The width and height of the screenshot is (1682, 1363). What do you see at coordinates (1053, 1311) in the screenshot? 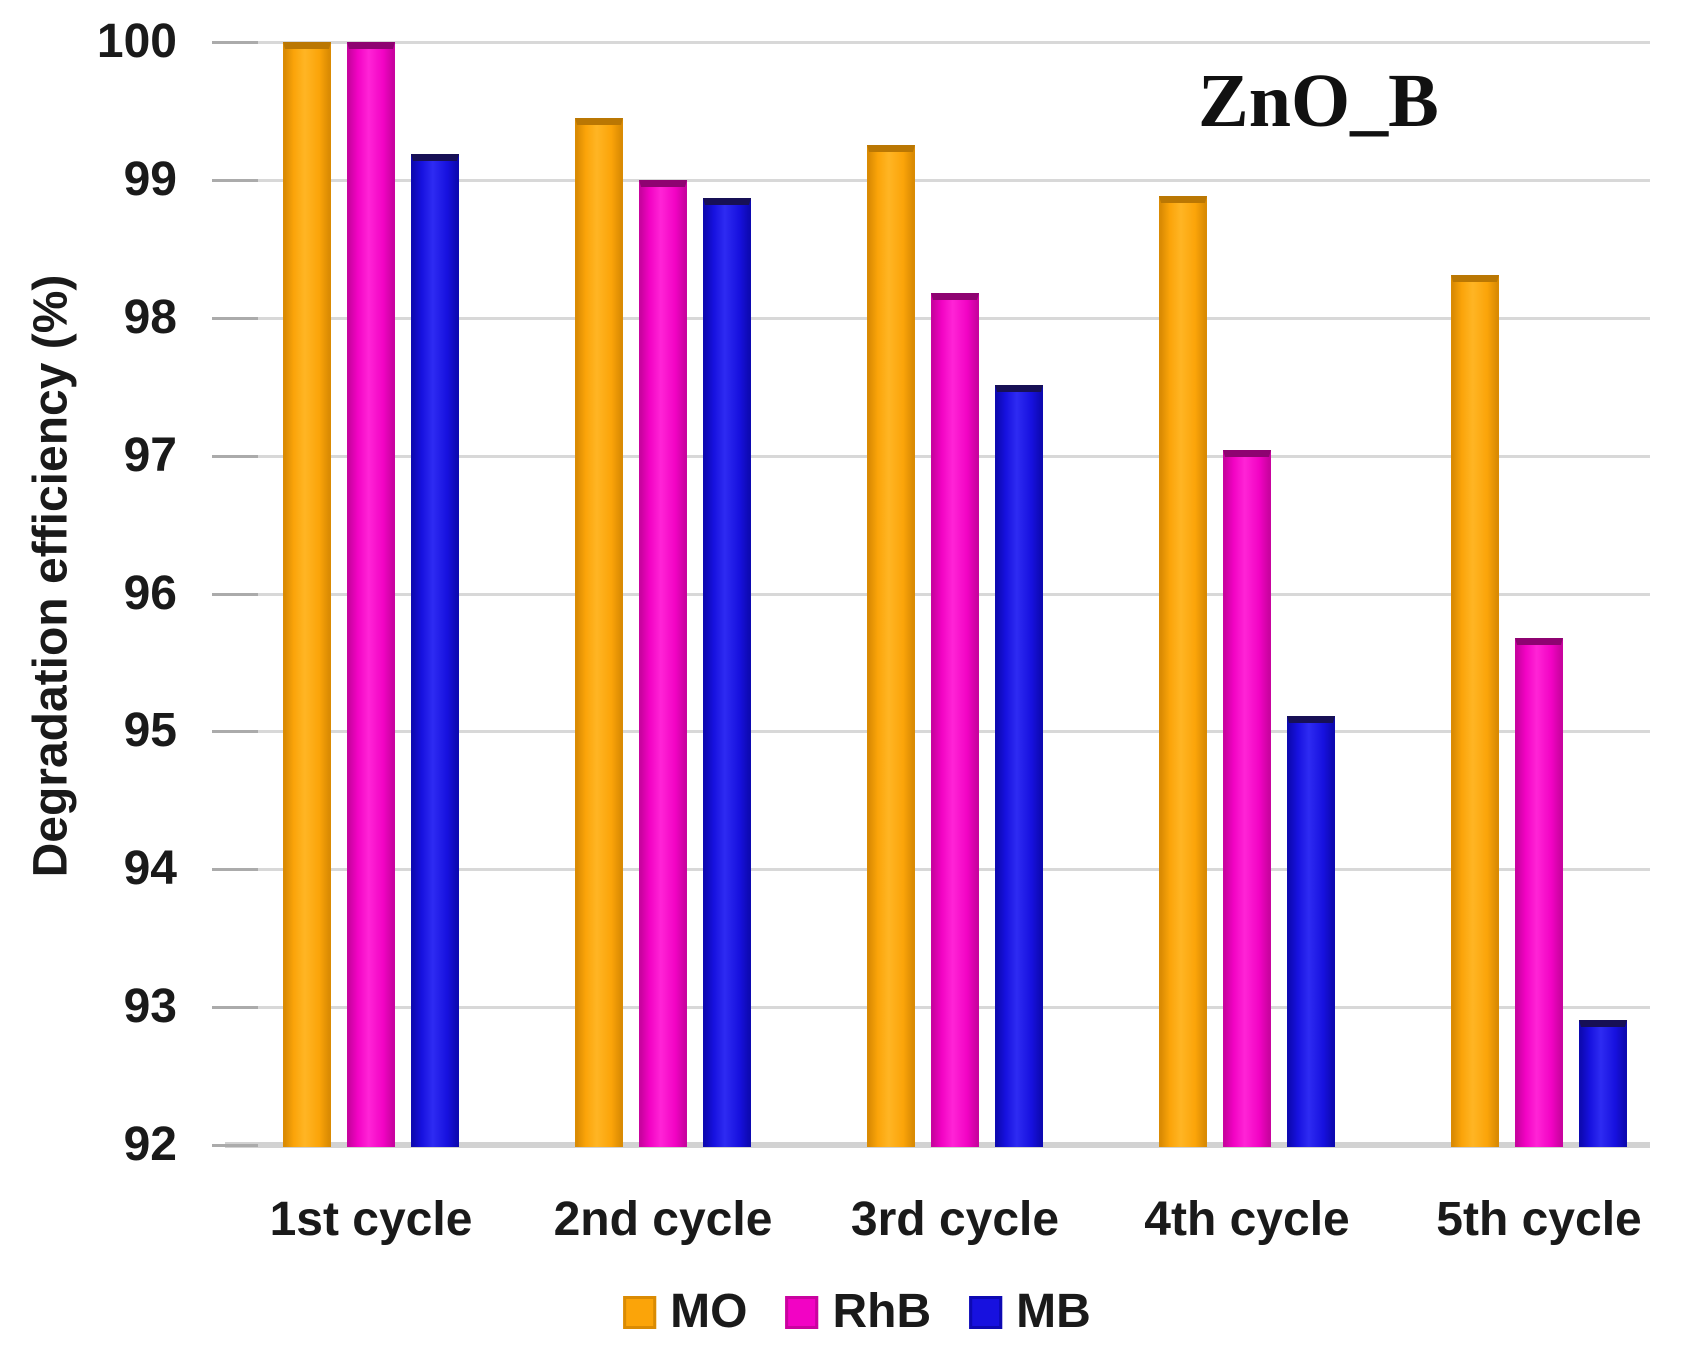
I see `legend-label-MB: MB` at bounding box center [1053, 1311].